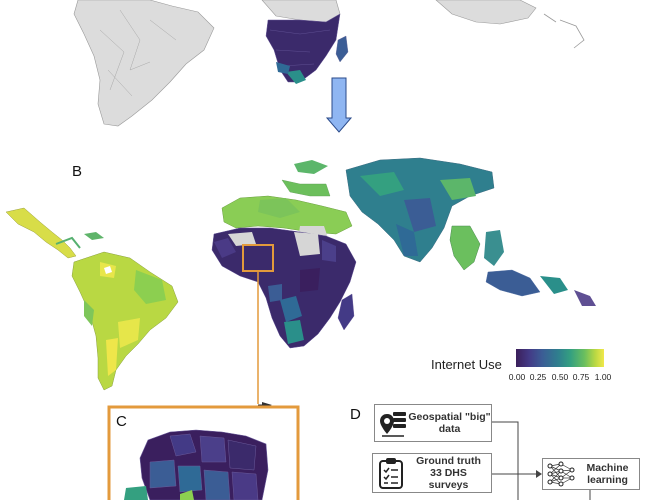 This screenshot has width=667, height=500. What do you see at coordinates (486, 12) in the screenshot?
I see `panel-a-asia` at bounding box center [486, 12].